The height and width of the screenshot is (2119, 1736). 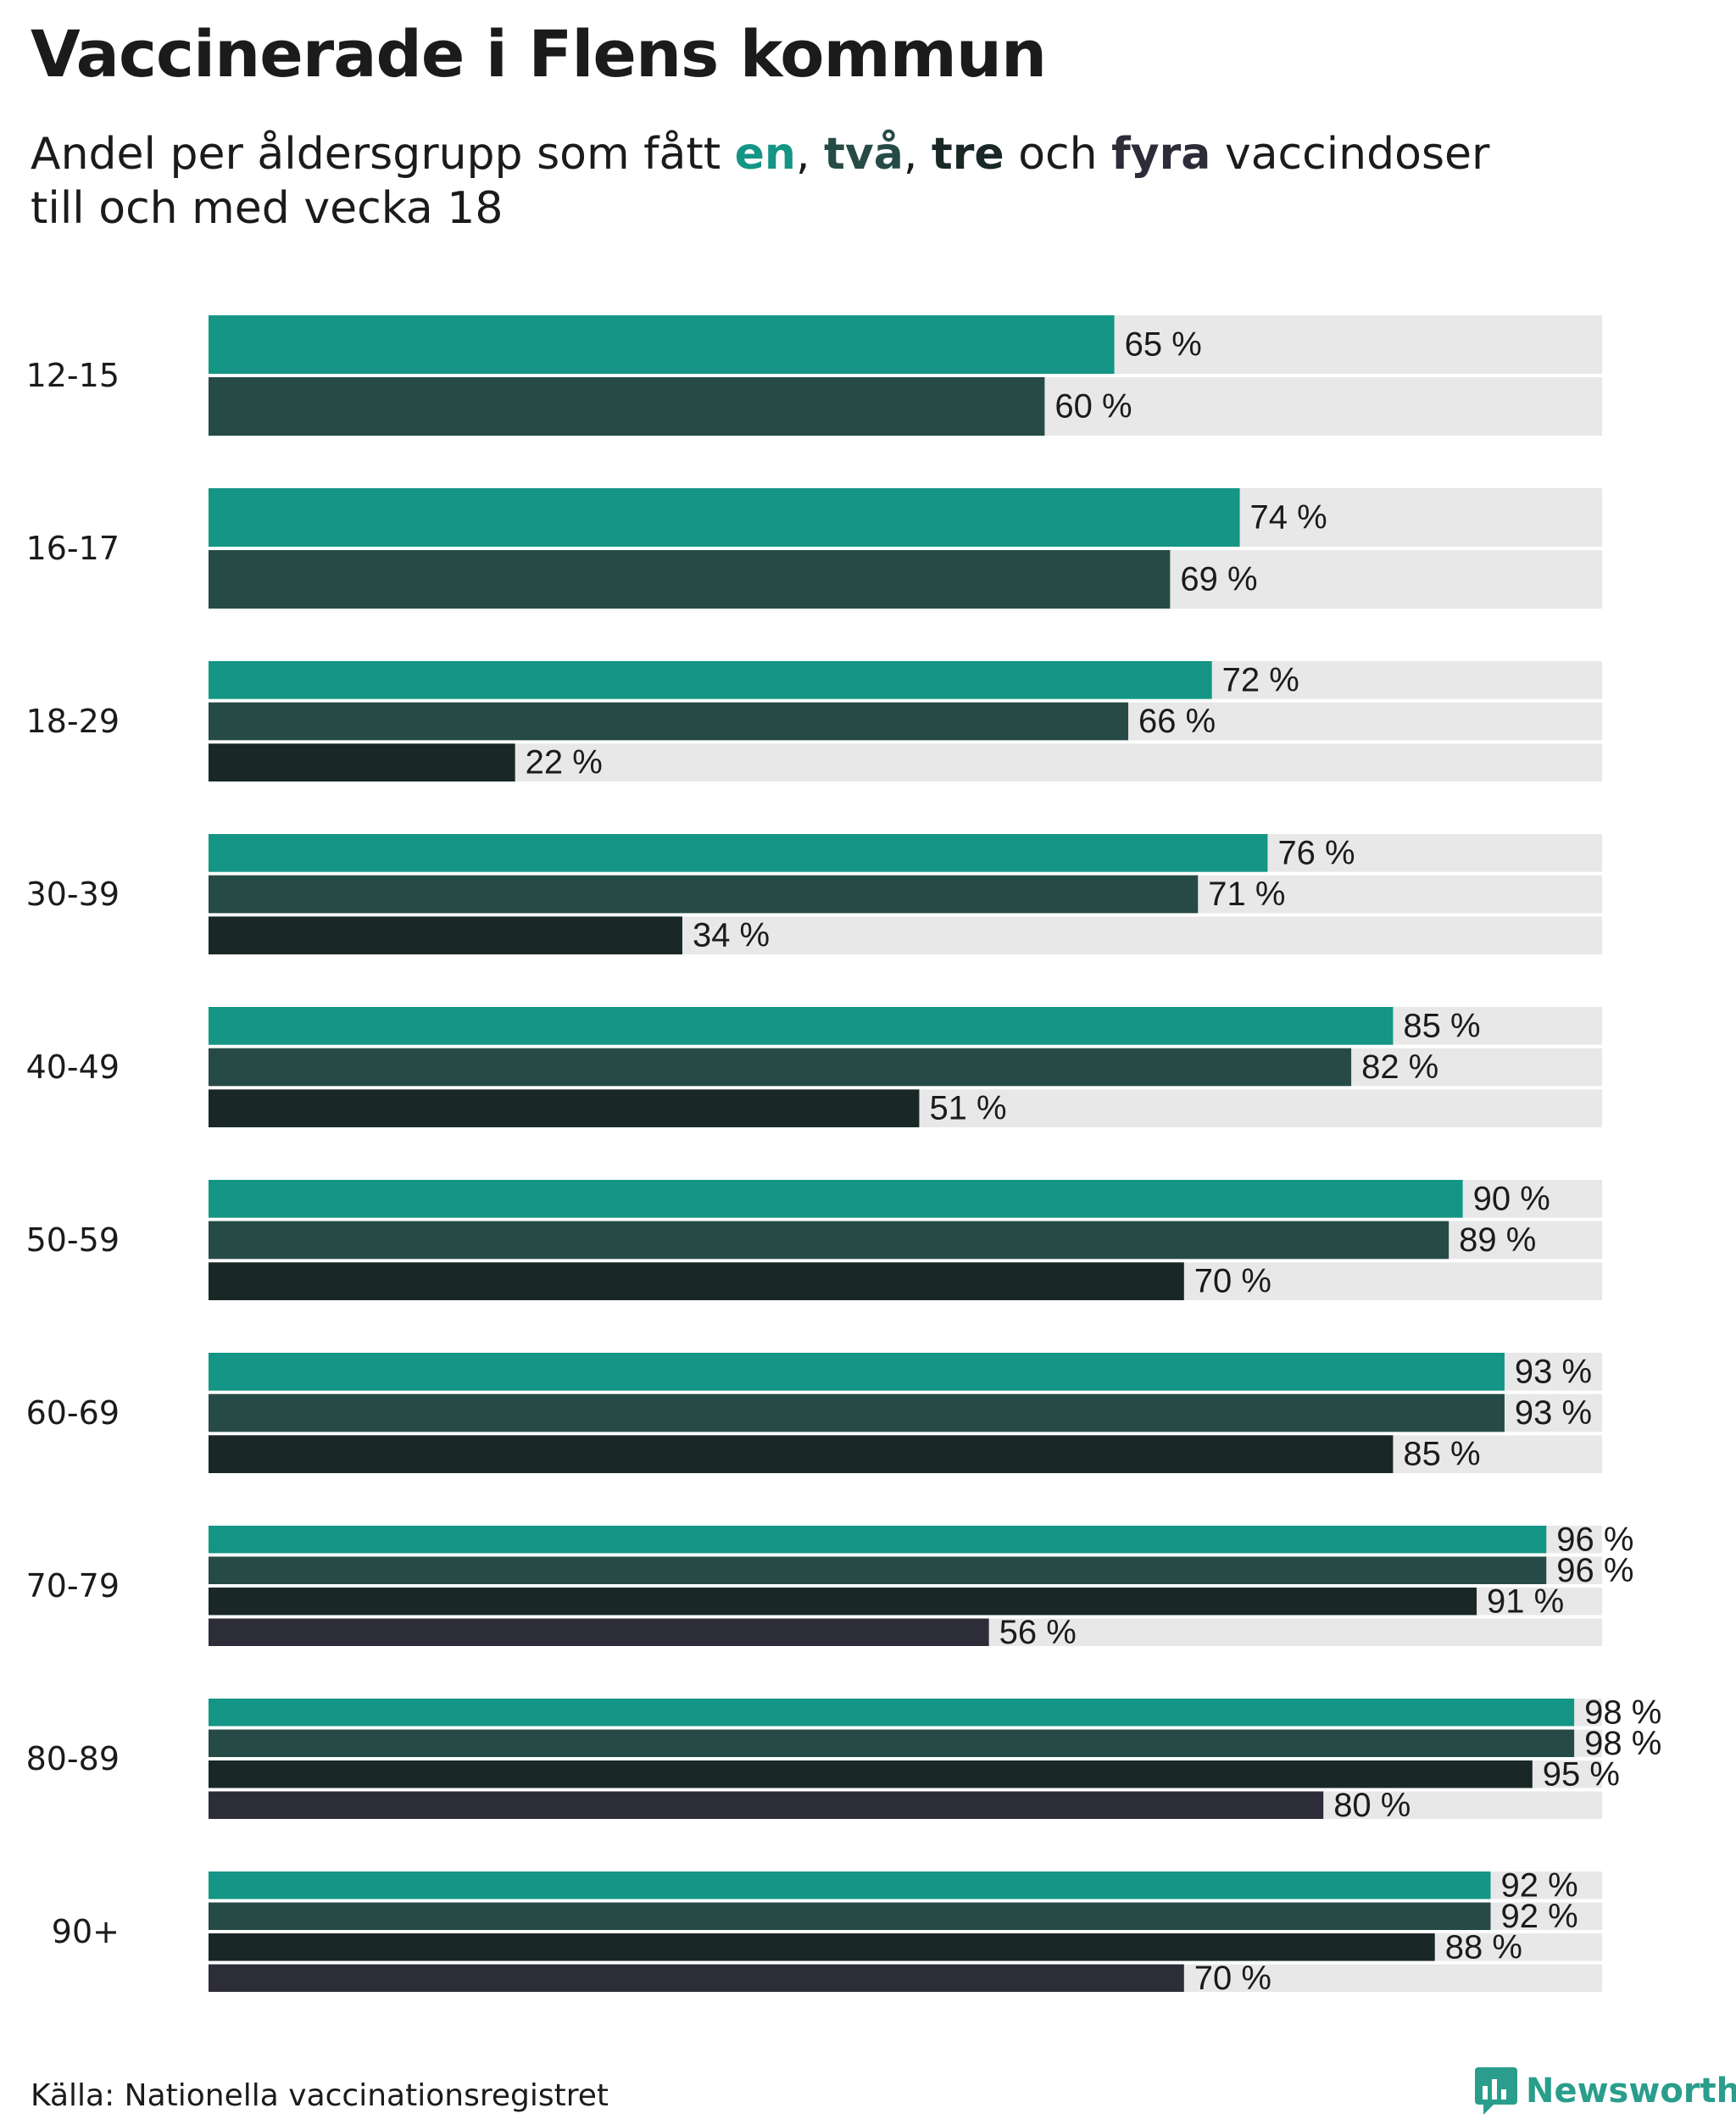 What do you see at coordinates (814, 376) in the screenshot?
I see `age-group-12-15: 12-15 65 % 60 %` at bounding box center [814, 376].